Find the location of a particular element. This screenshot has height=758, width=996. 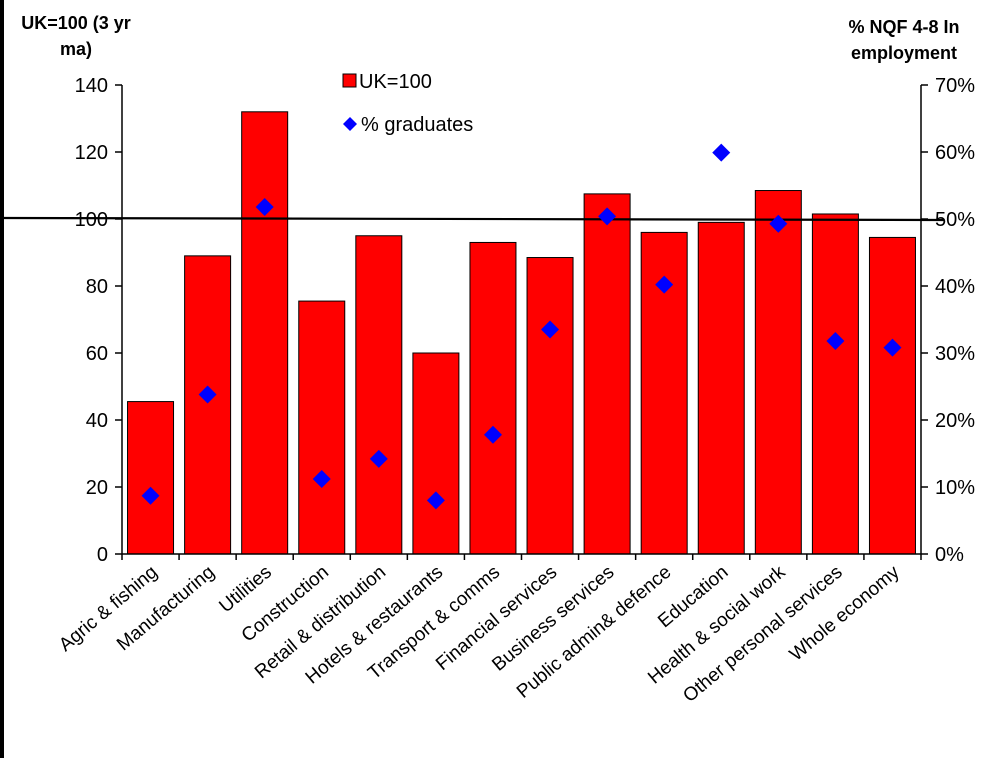

left-border is located at coordinates (2, 379).